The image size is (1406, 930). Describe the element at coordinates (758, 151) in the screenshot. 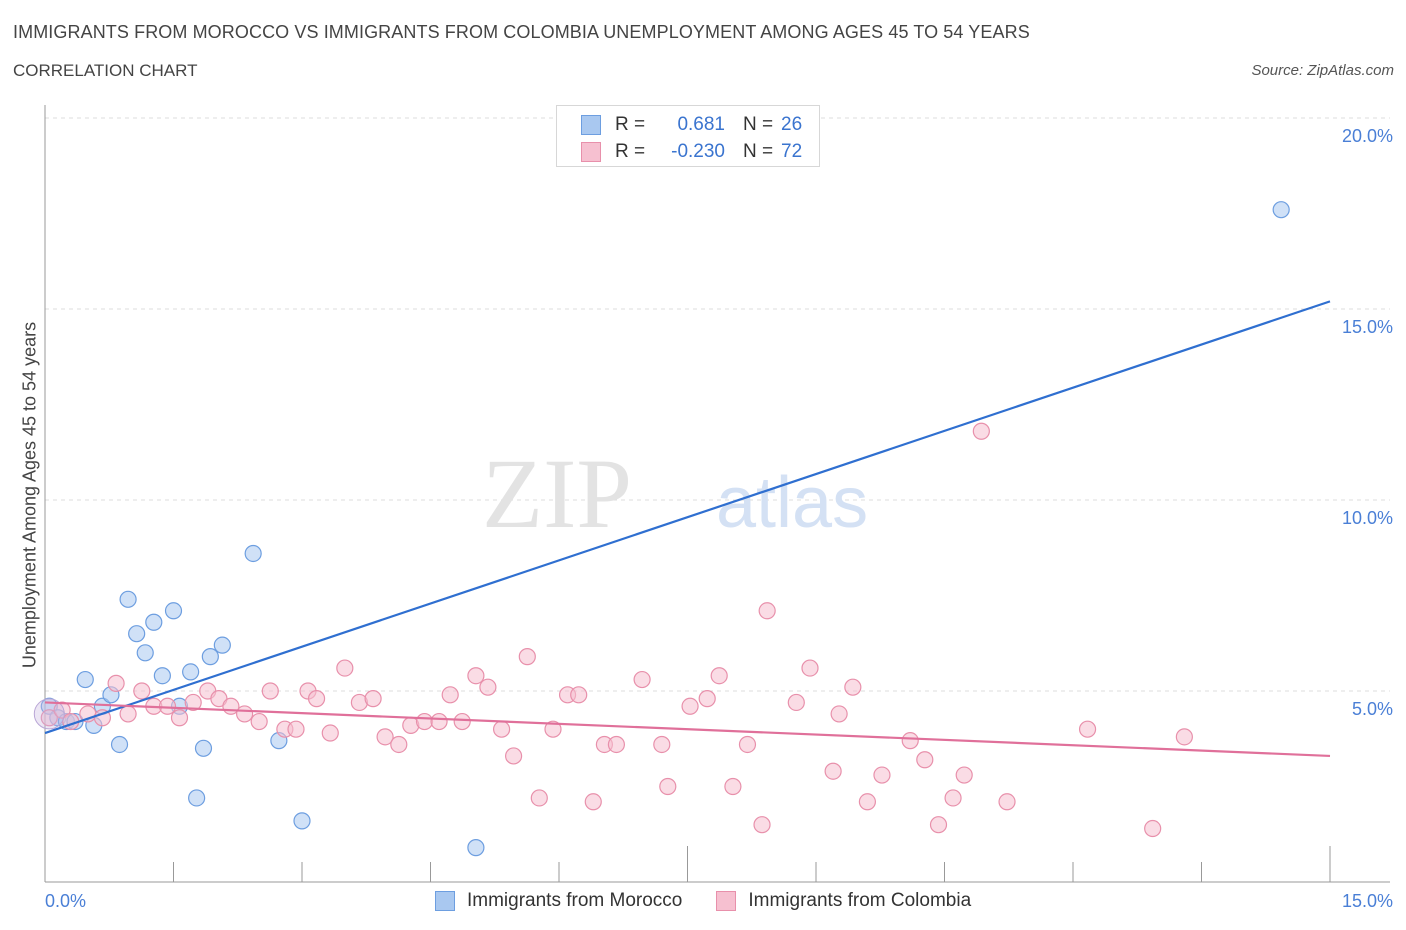

I see `legend-n-label: N =` at that location.